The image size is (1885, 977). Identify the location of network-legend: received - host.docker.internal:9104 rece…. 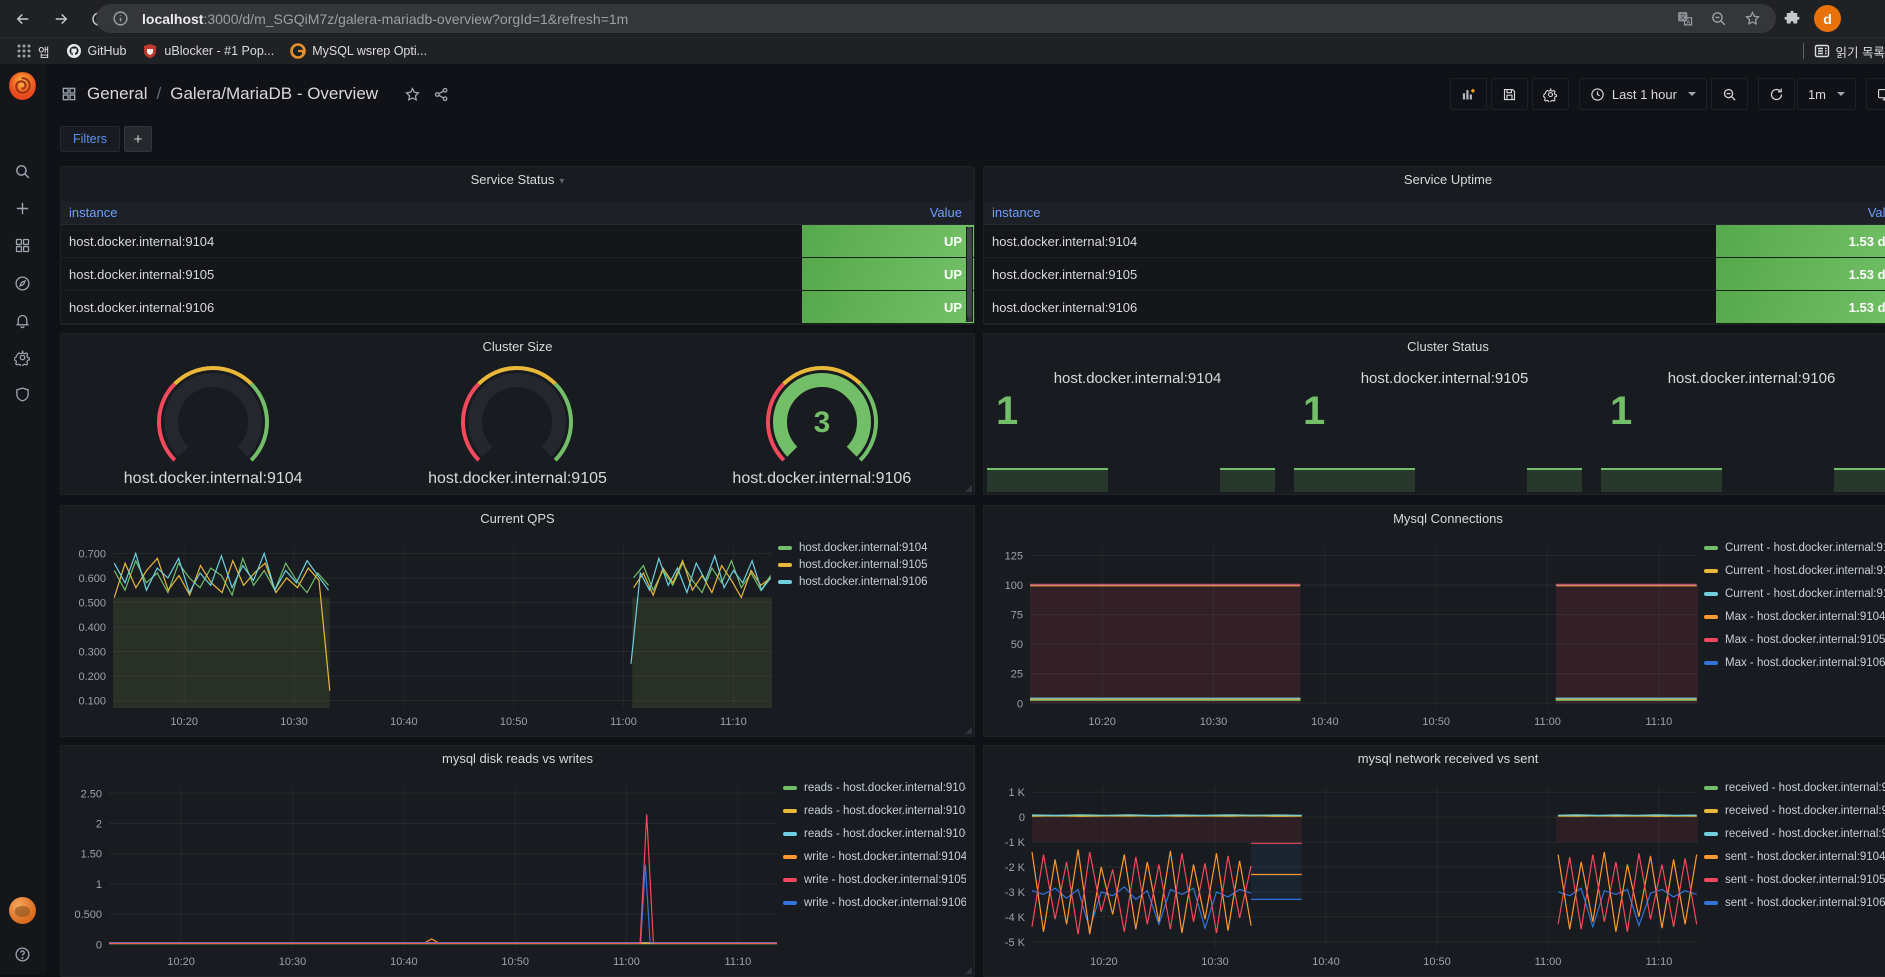
(1794, 872).